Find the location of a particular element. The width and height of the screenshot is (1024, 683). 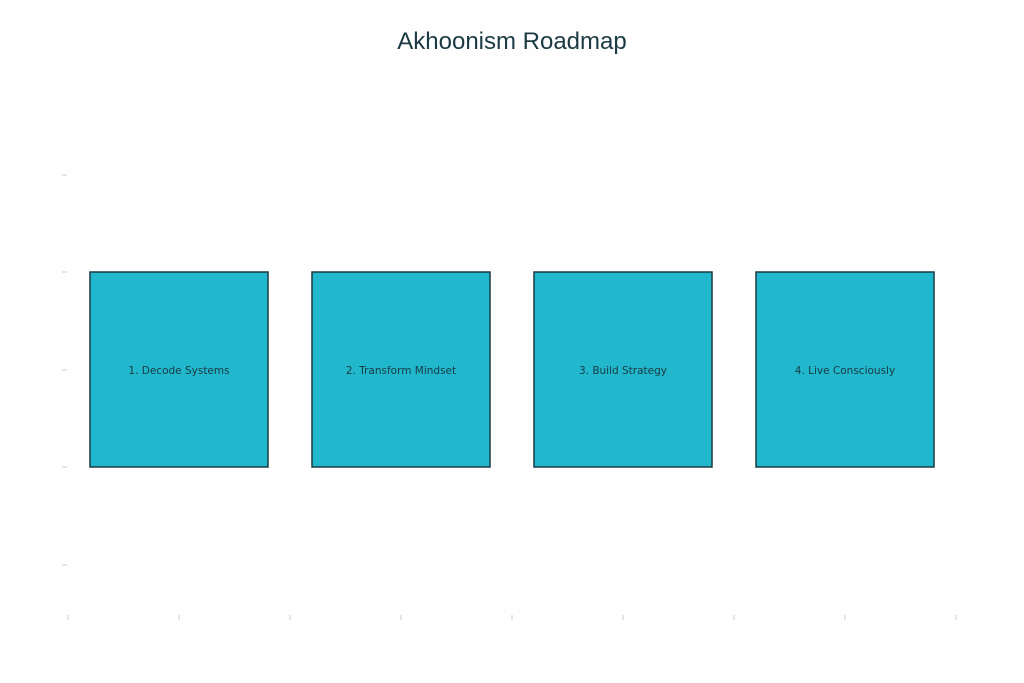

step-label: 1. Decode Systems is located at coordinates (178, 371).